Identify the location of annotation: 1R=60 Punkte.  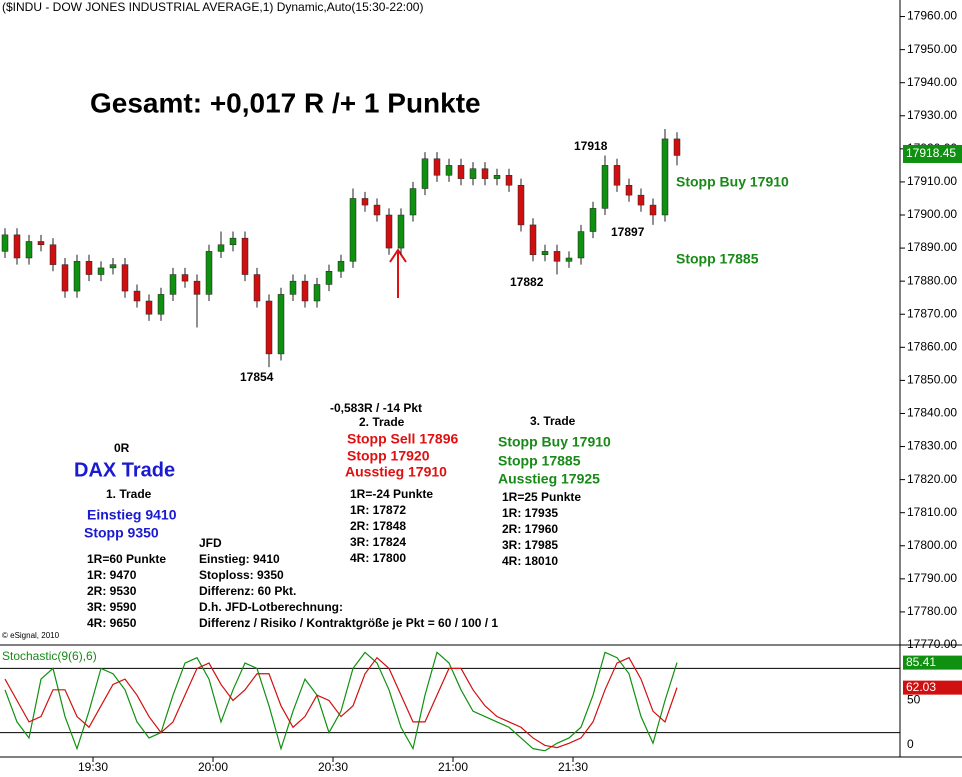
(126, 559).